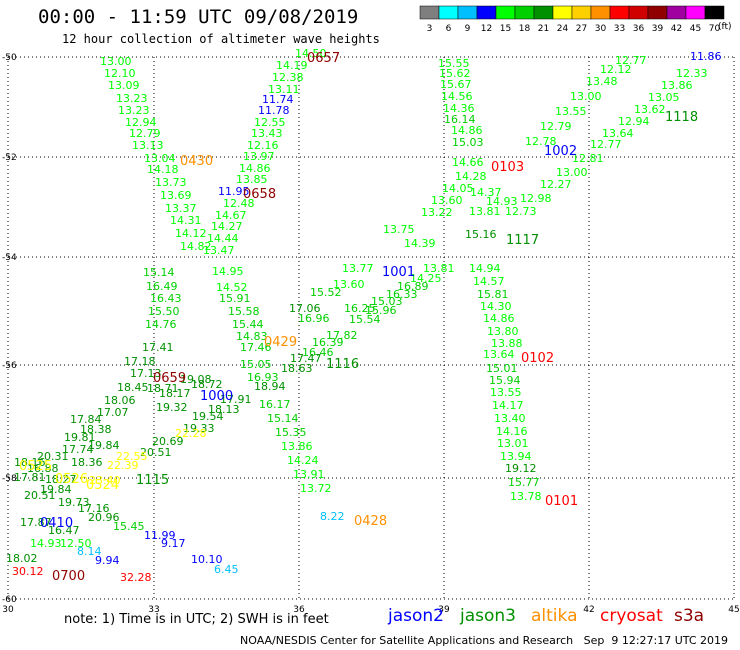 This screenshot has height=650, width=740. Describe the element at coordinates (449, 29) in the screenshot. I see `color-scale-label: 6` at that location.